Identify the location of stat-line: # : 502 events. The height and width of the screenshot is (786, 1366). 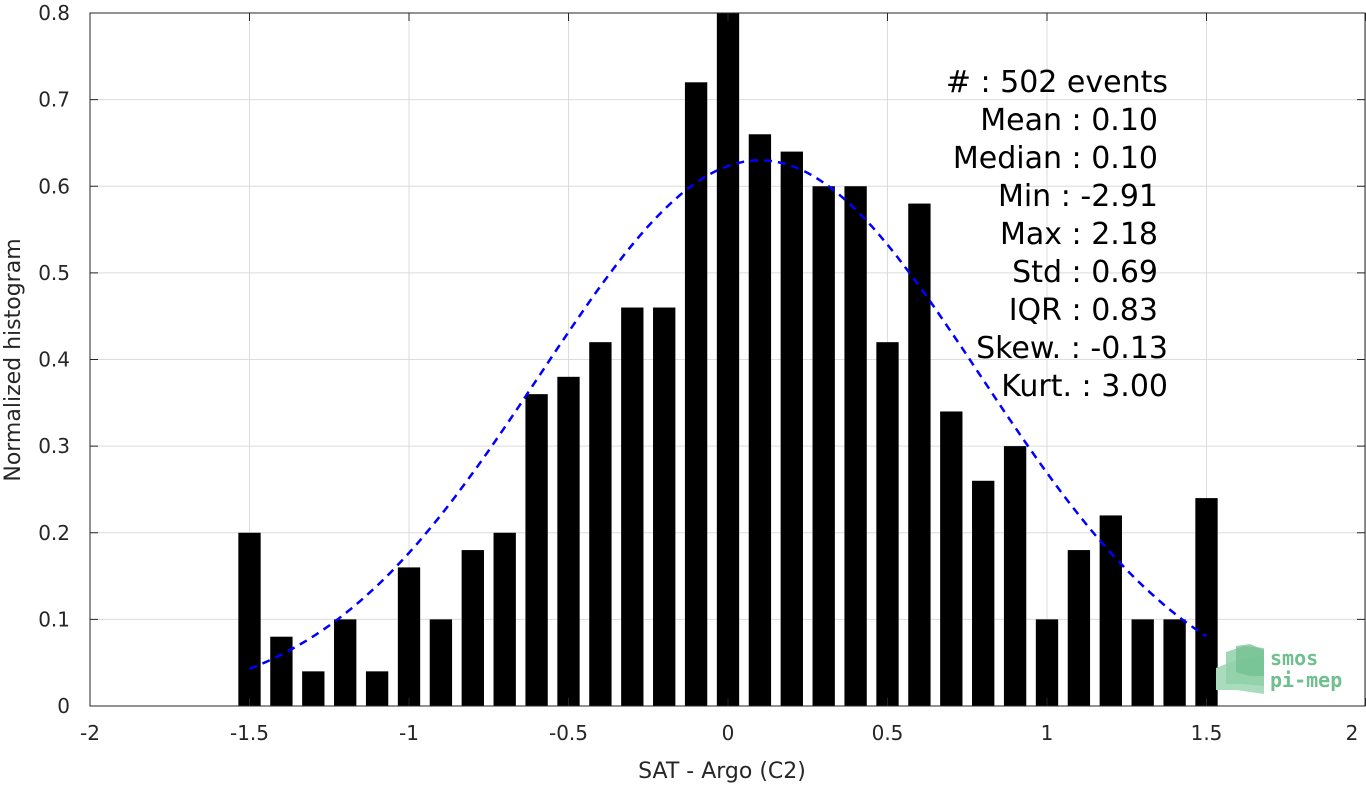
(1057, 82).